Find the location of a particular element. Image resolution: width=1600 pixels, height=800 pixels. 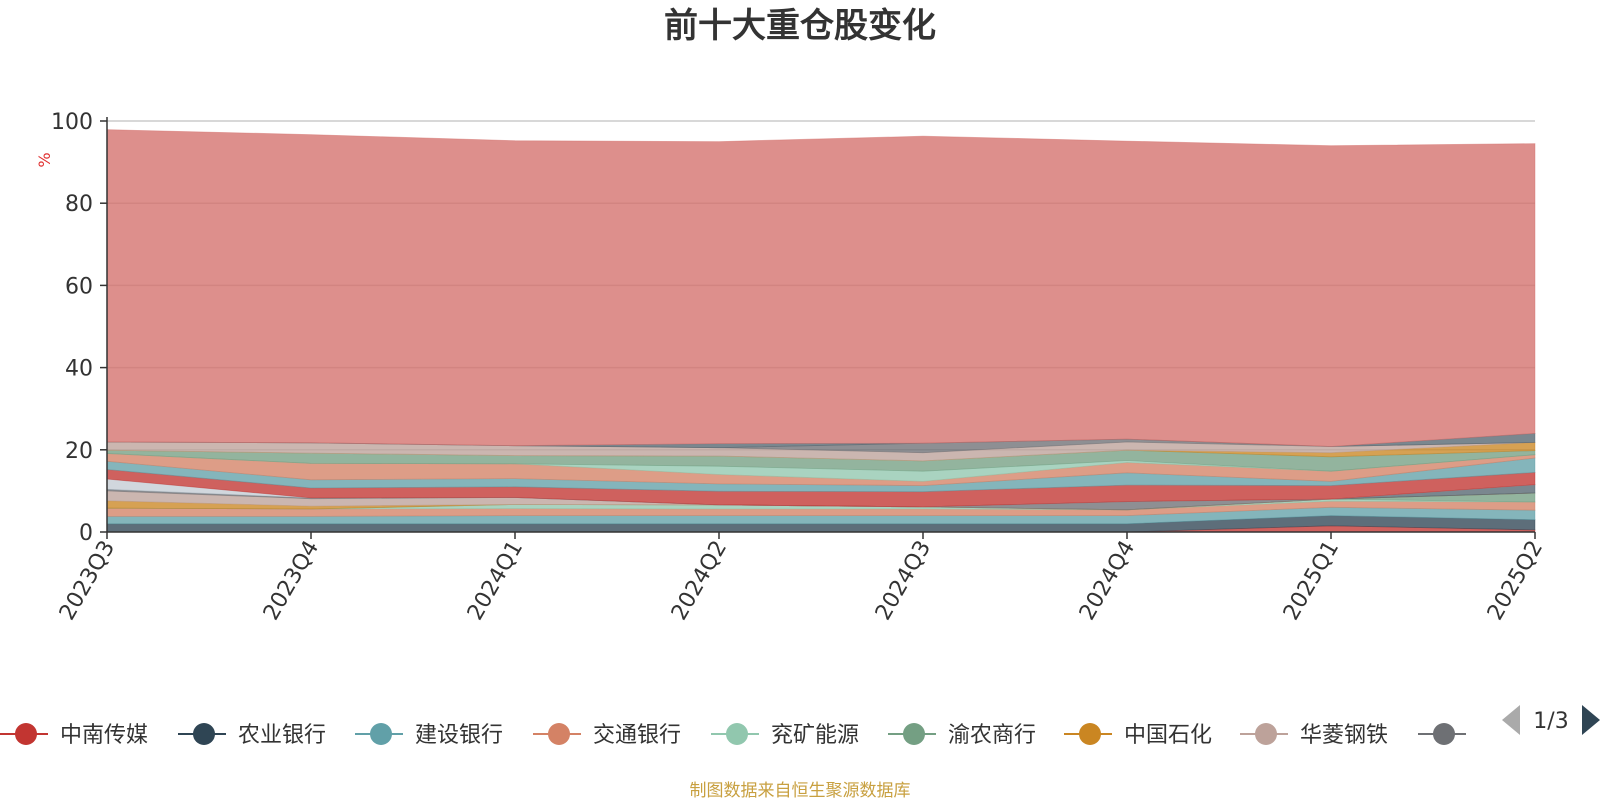

y-tick-label: 20 is located at coordinates (79, 451).